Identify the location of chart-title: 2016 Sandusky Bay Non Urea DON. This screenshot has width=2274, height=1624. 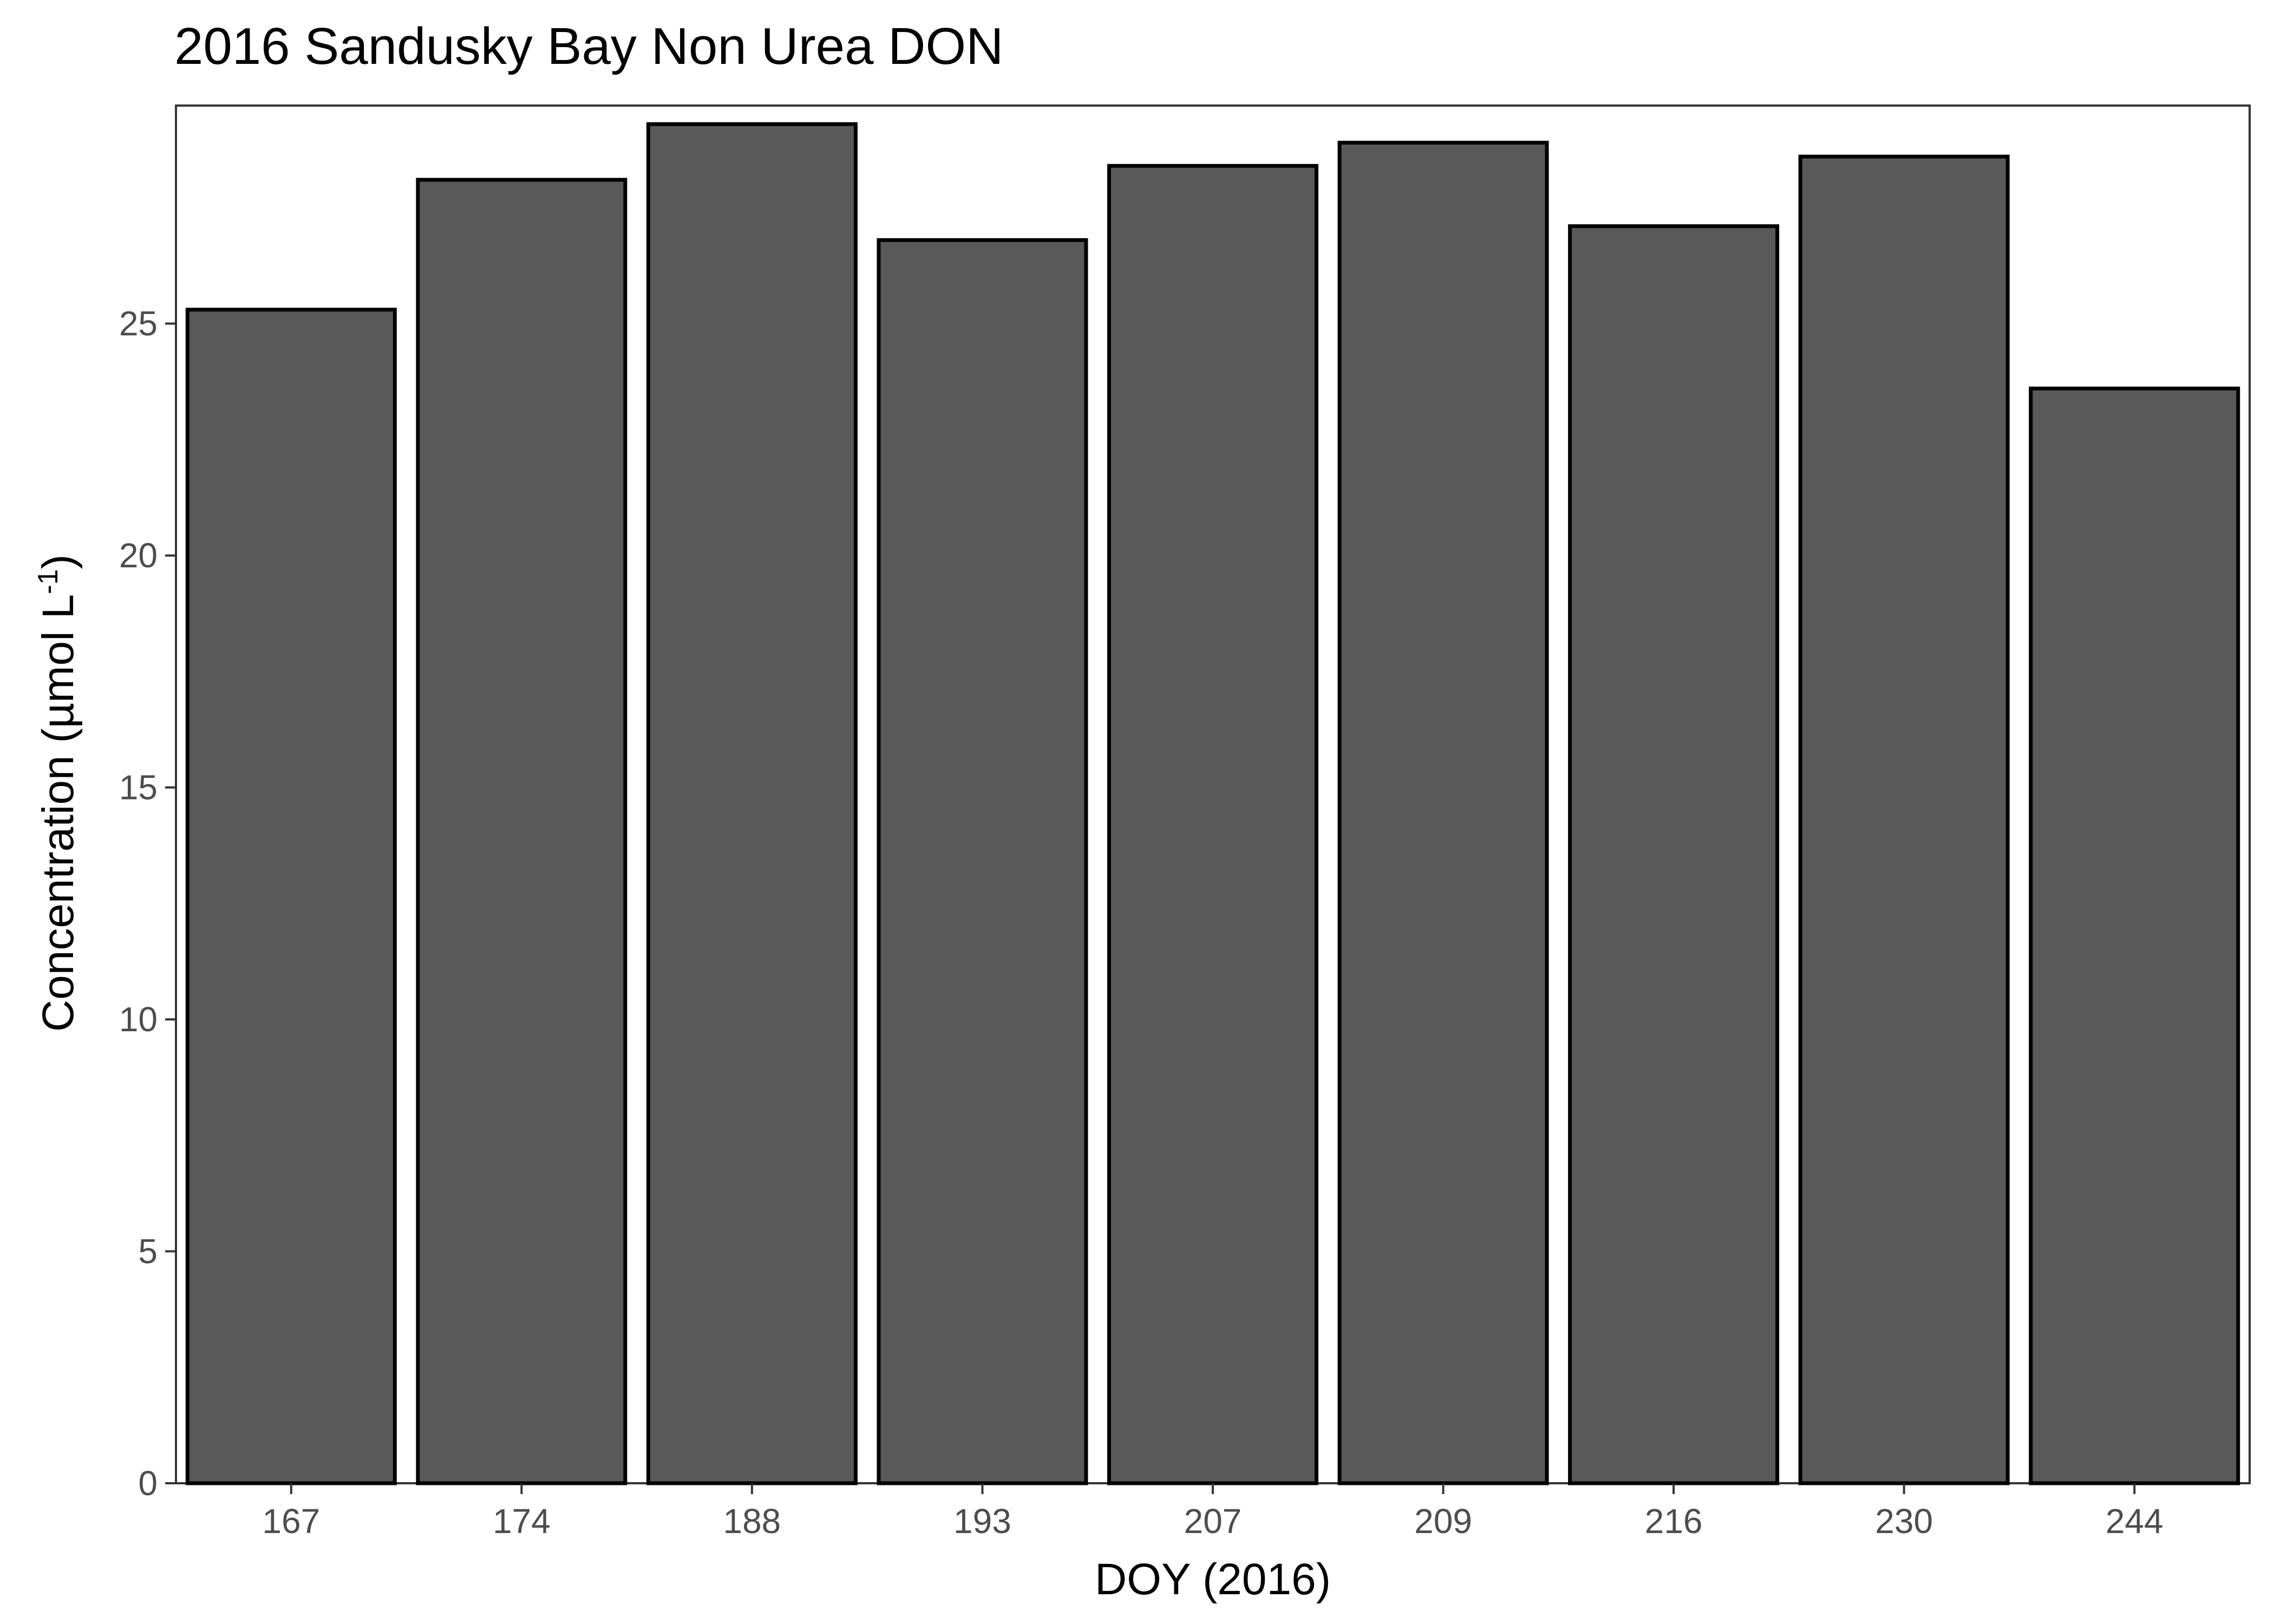
(588, 46).